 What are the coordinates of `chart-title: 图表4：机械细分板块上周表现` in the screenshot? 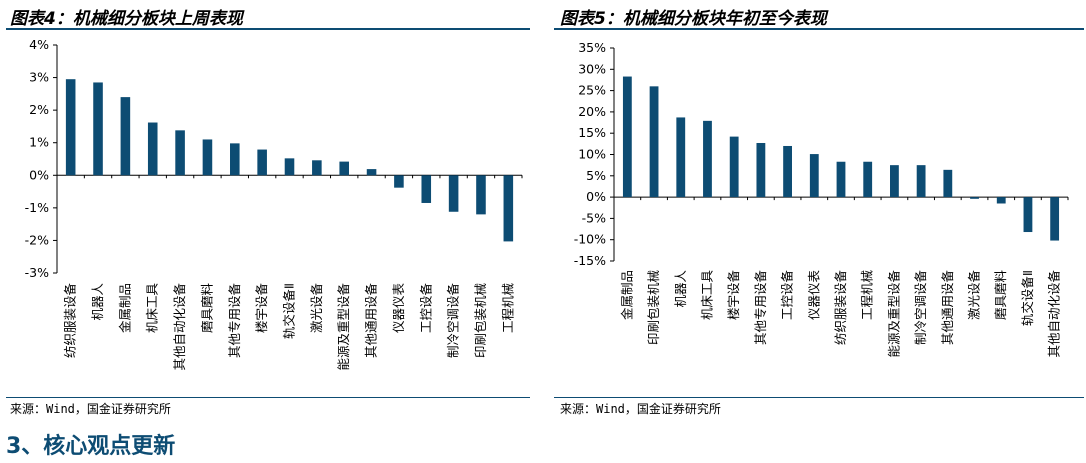 It's located at (126, 19).